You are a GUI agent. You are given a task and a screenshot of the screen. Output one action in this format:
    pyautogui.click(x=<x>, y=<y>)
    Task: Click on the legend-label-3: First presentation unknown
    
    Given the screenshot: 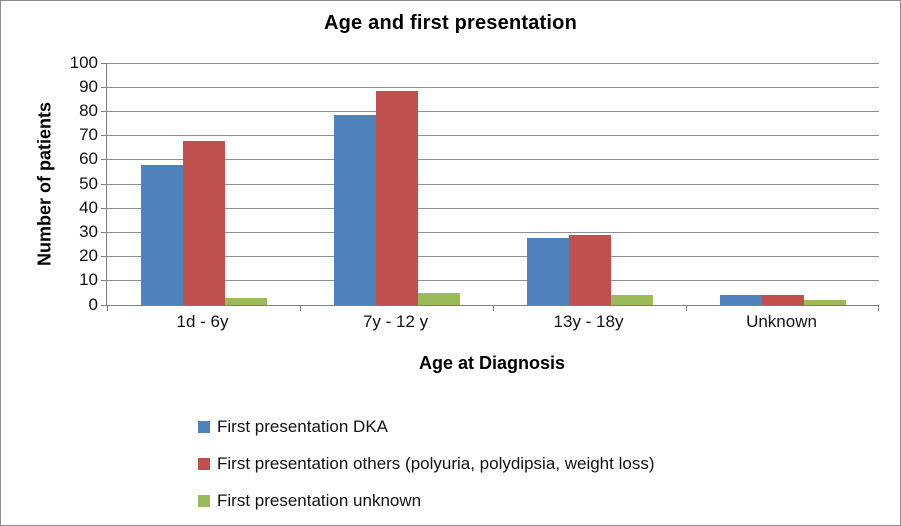 What is the action you would take?
    pyautogui.click(x=319, y=500)
    